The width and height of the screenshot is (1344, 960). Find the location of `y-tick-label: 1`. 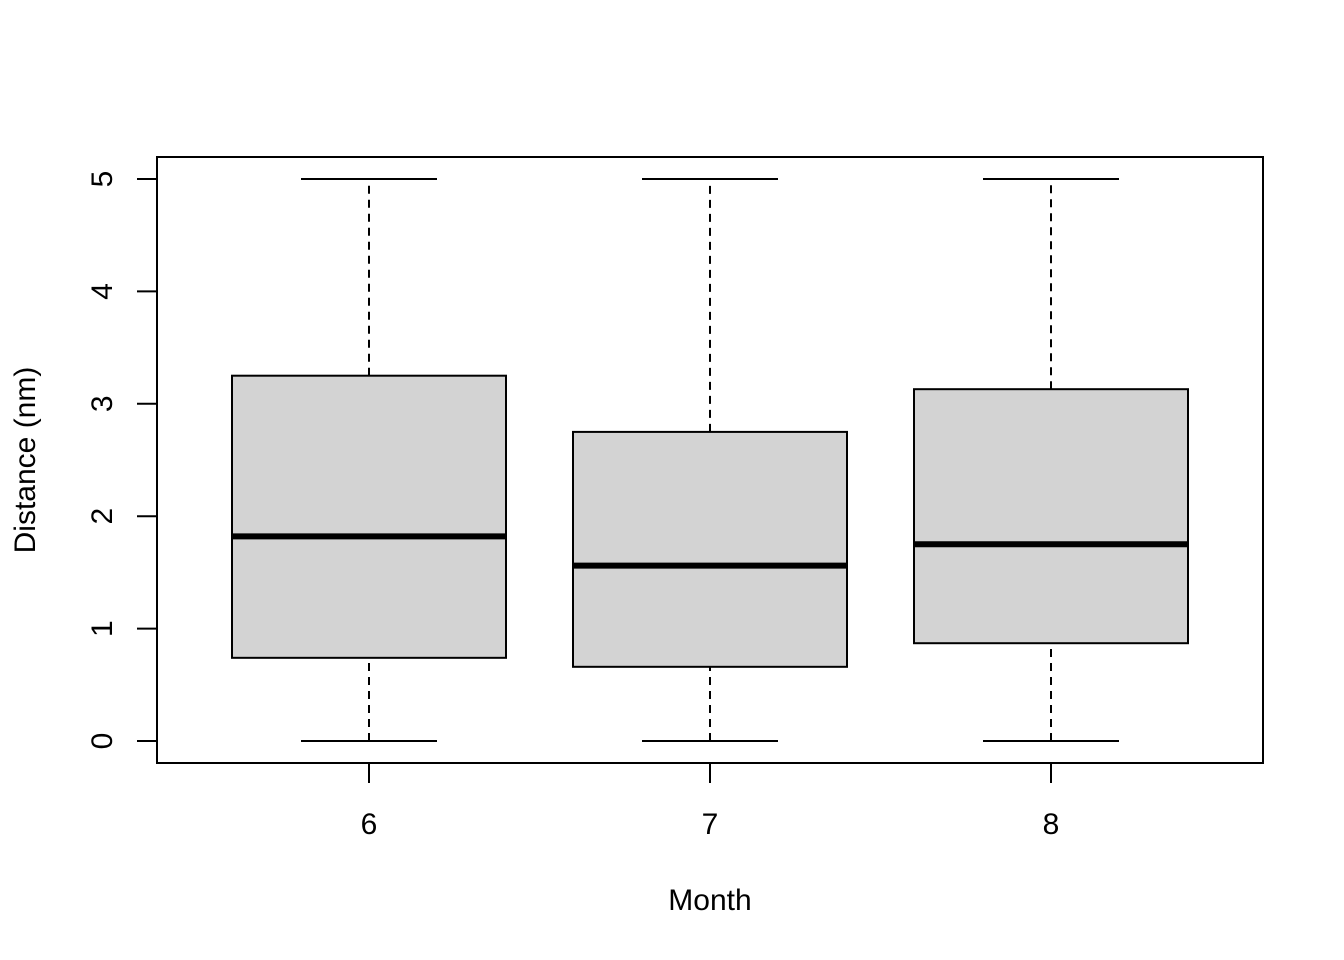

y-tick-label: 1 is located at coordinates (102, 628).